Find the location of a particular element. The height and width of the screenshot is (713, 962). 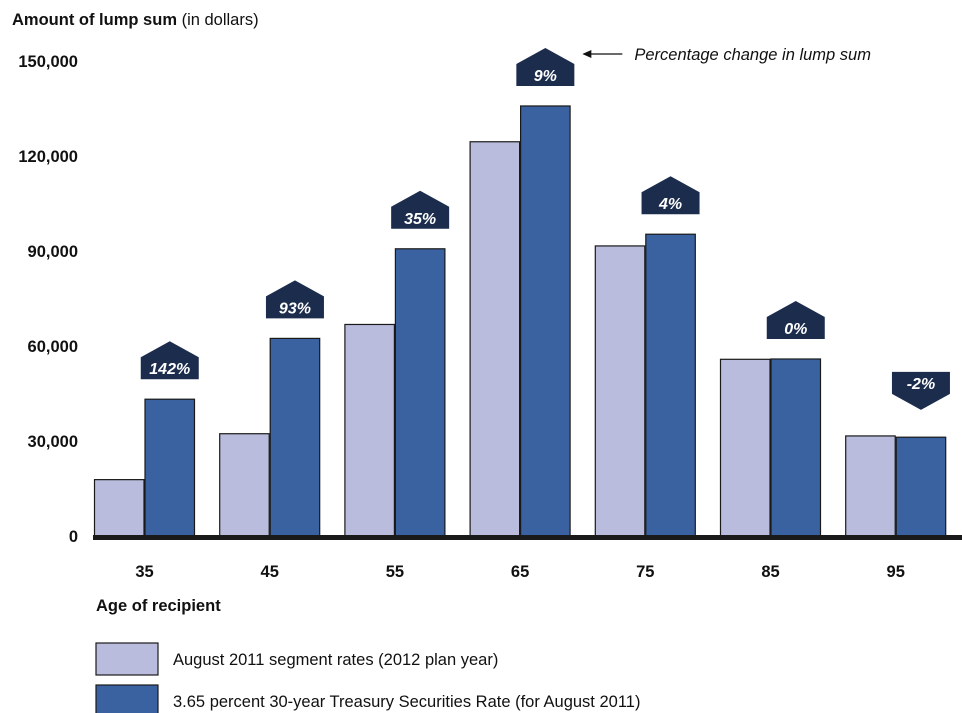

annotation-arrowhead-icon is located at coordinates (587, 54).